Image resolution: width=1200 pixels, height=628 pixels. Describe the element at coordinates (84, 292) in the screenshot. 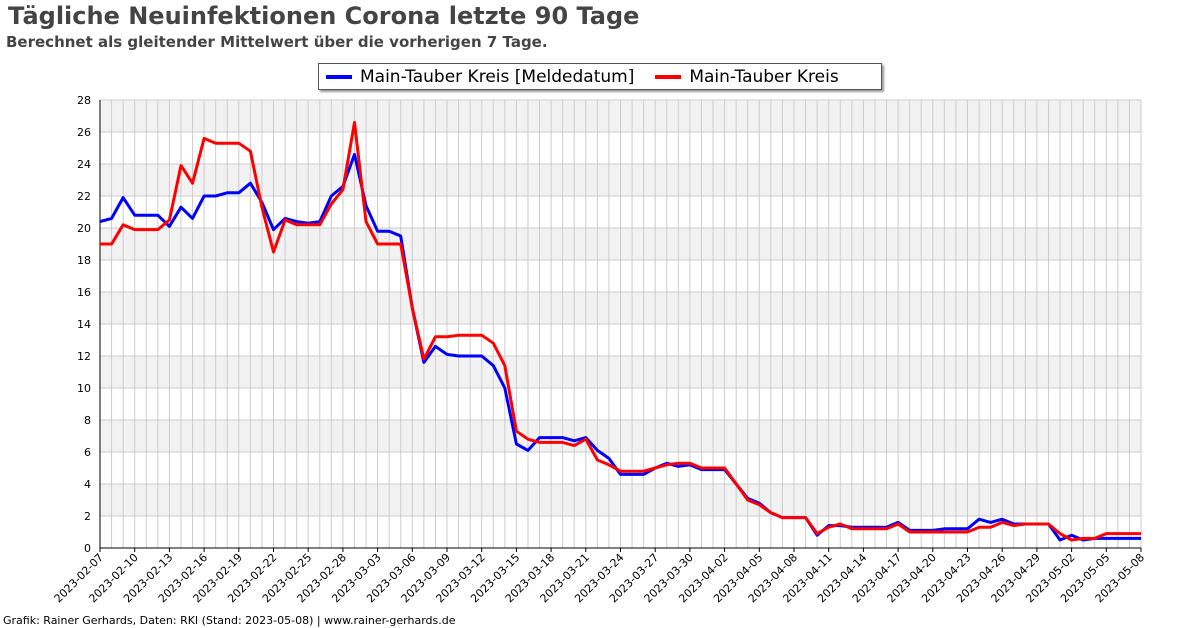

I see `y-tick-label: 16` at that location.